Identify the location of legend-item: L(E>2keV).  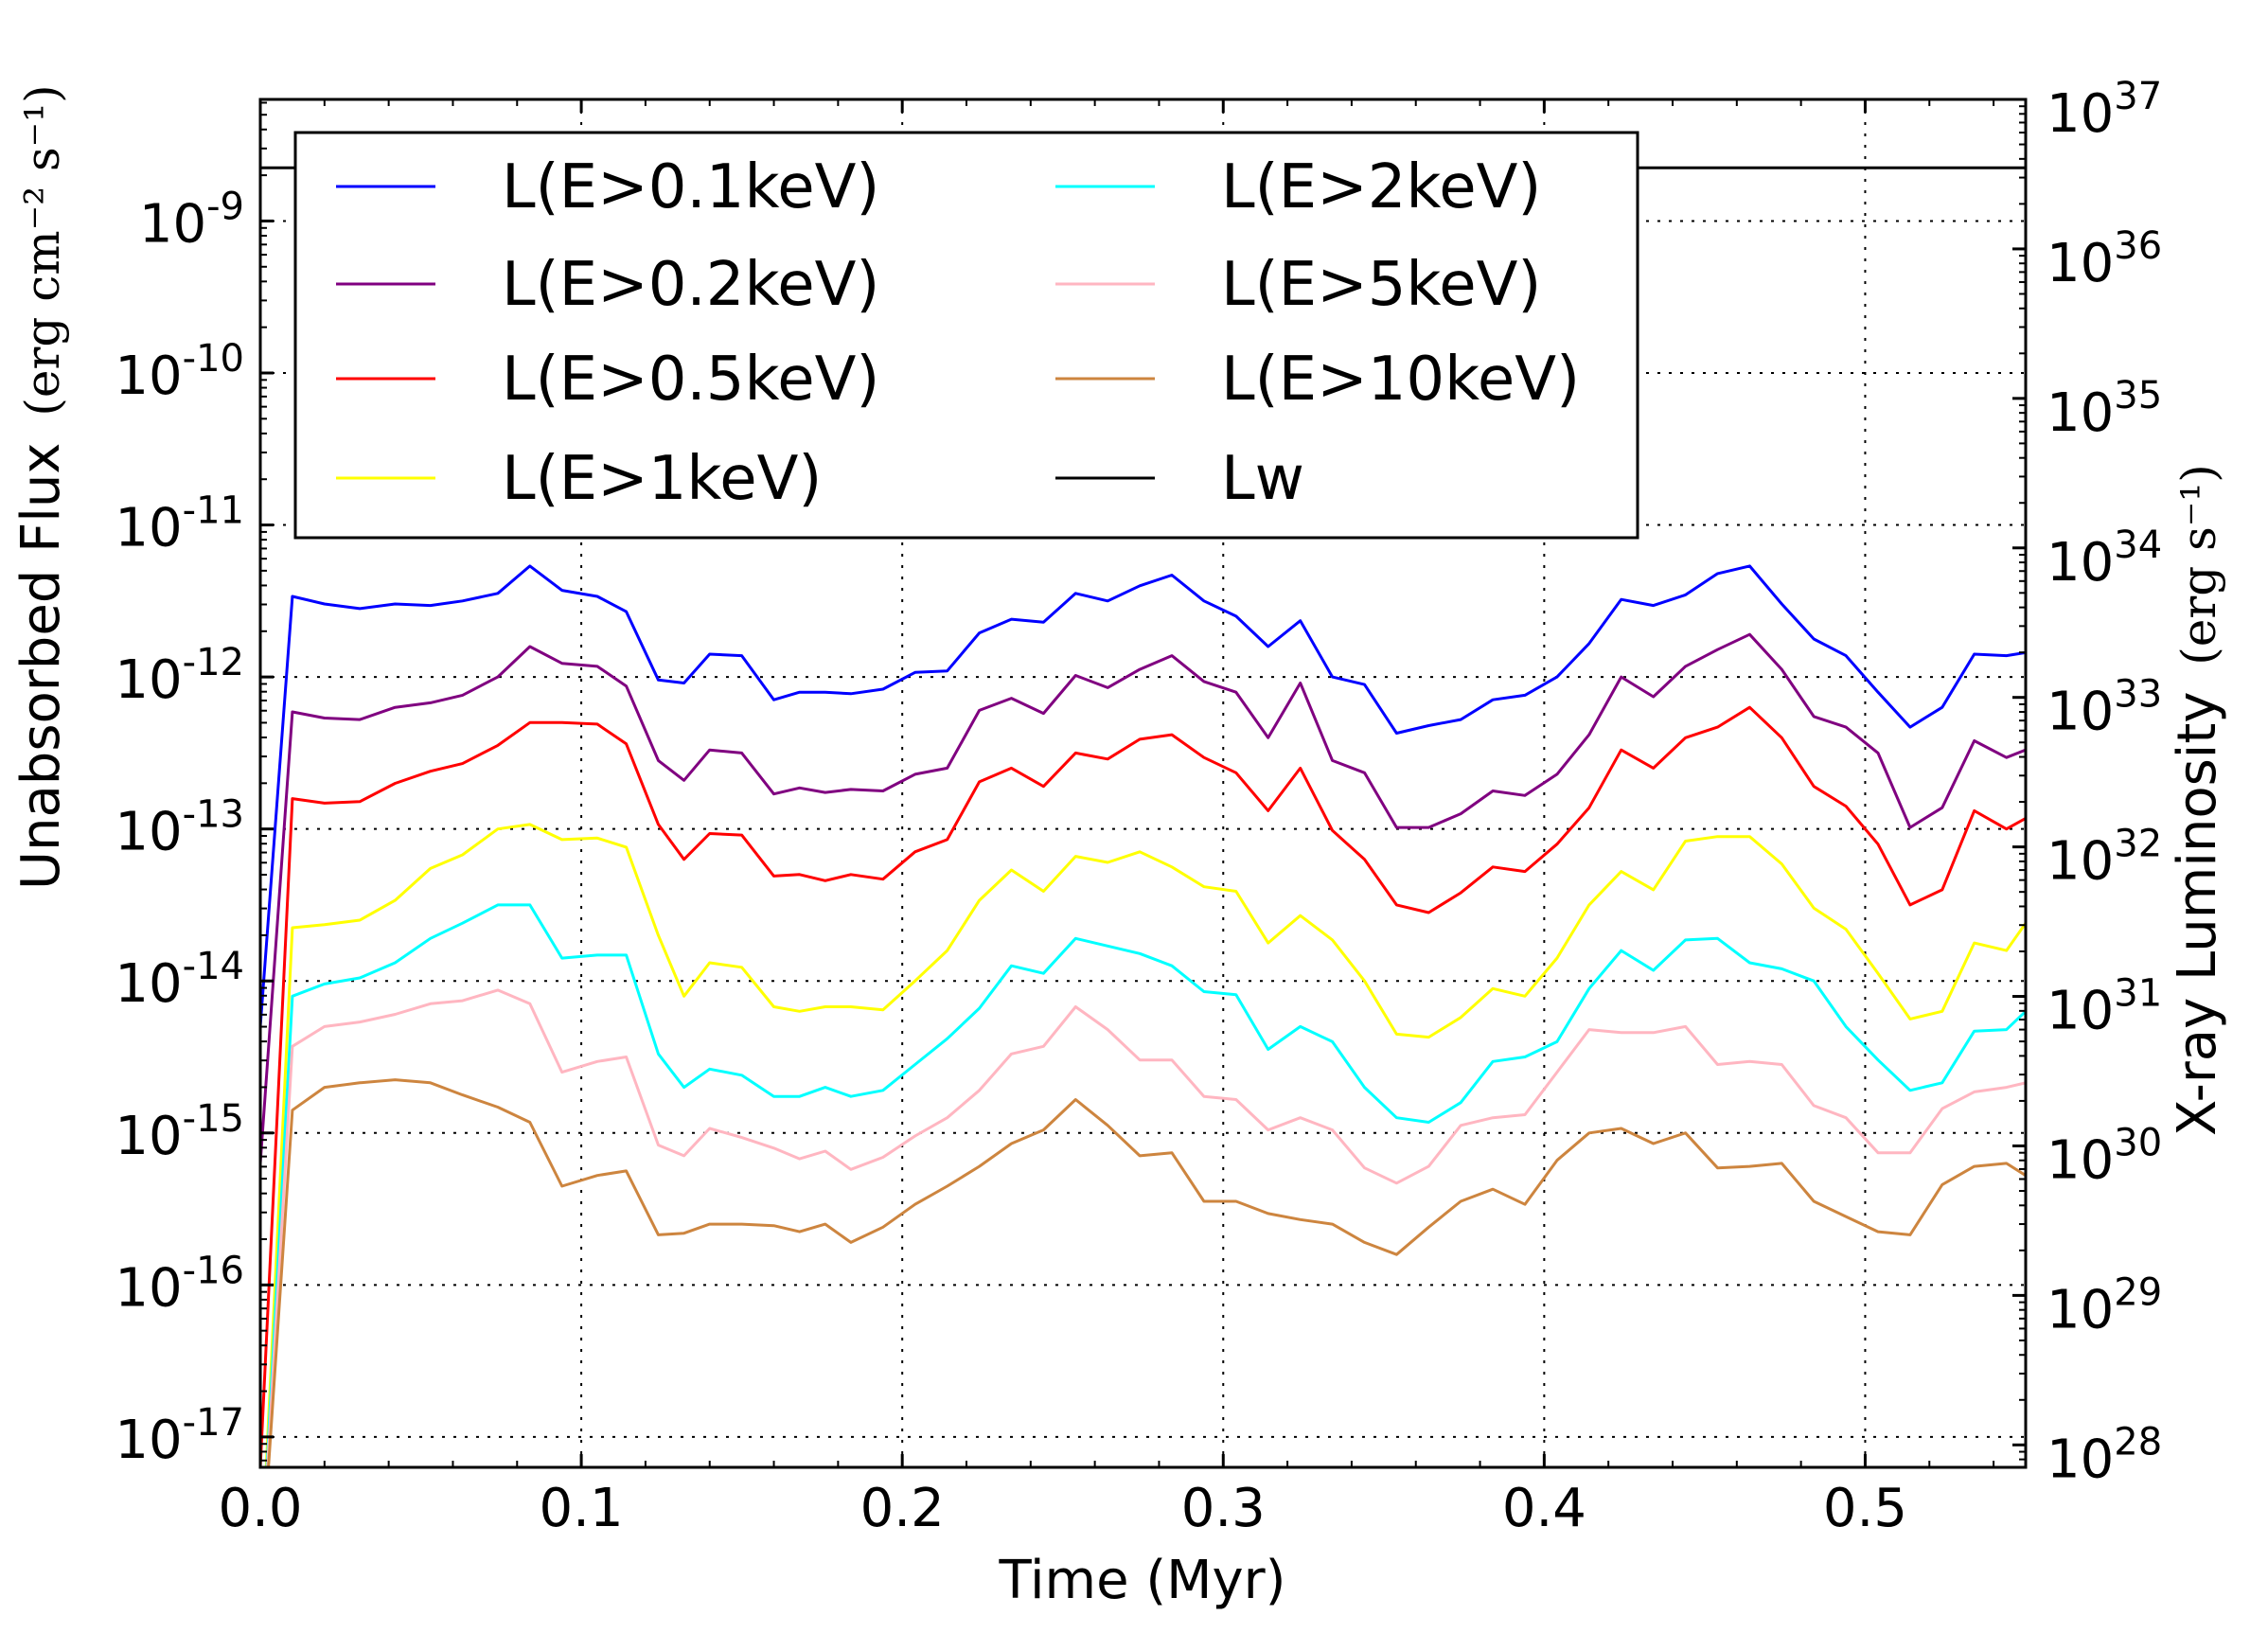
(1298, 187).